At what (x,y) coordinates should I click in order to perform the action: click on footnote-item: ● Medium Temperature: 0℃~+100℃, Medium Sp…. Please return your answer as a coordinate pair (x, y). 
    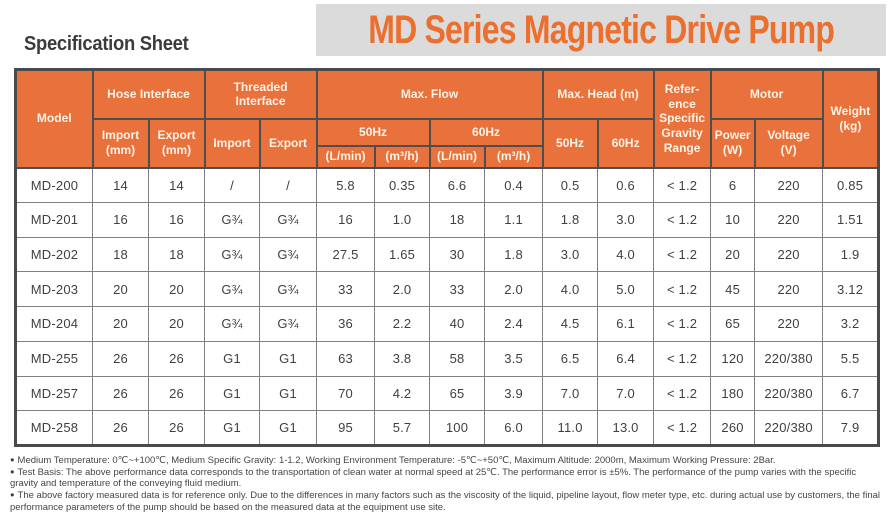
    Looking at the image, I should click on (447, 461).